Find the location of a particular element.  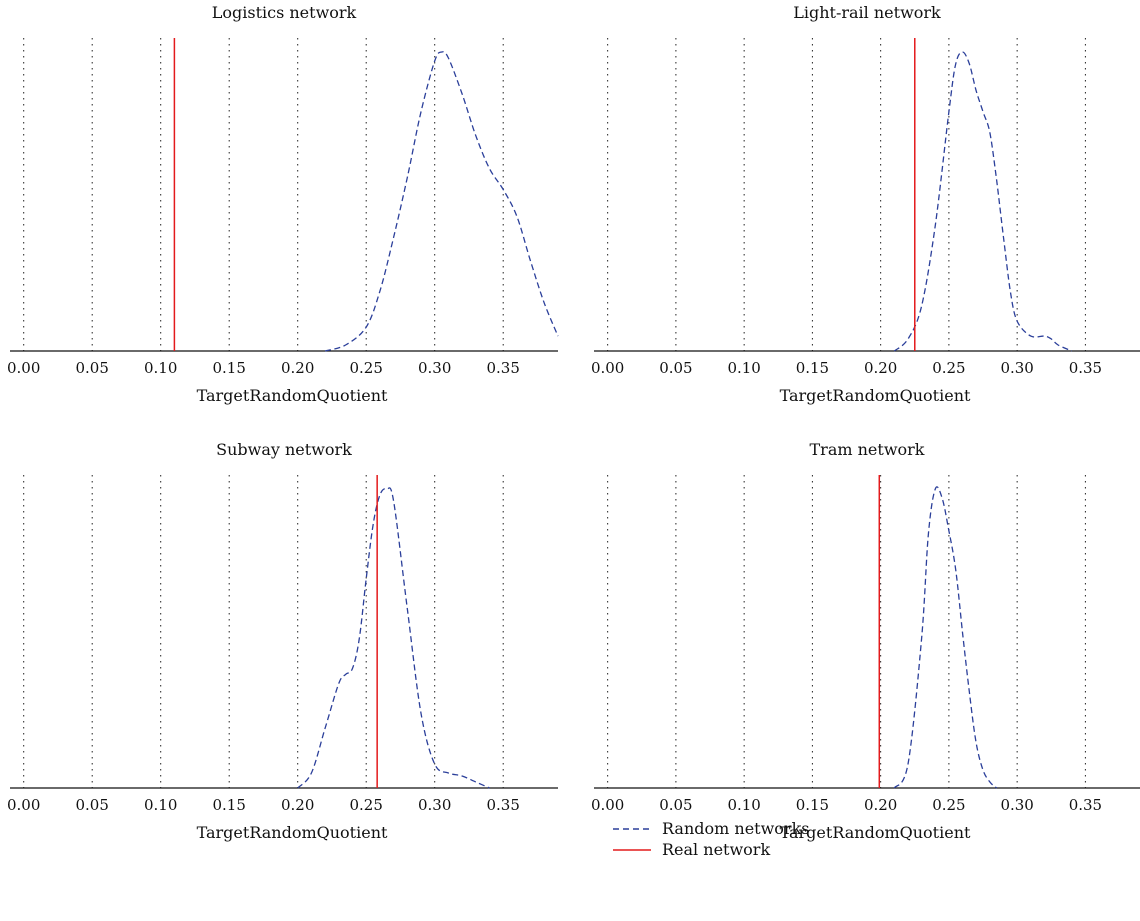

legend-item: Random networks is located at coordinates (711, 828).